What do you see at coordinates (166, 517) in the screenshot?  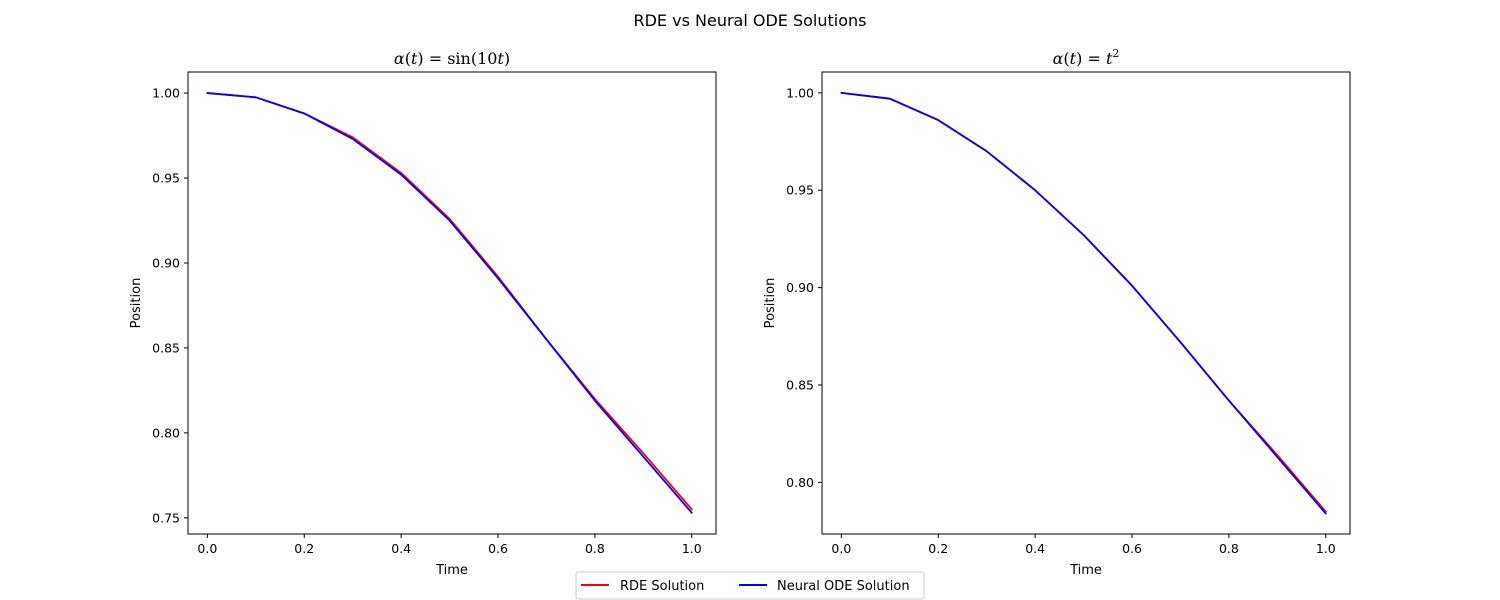 I see `y-tick-label: 0.75` at bounding box center [166, 517].